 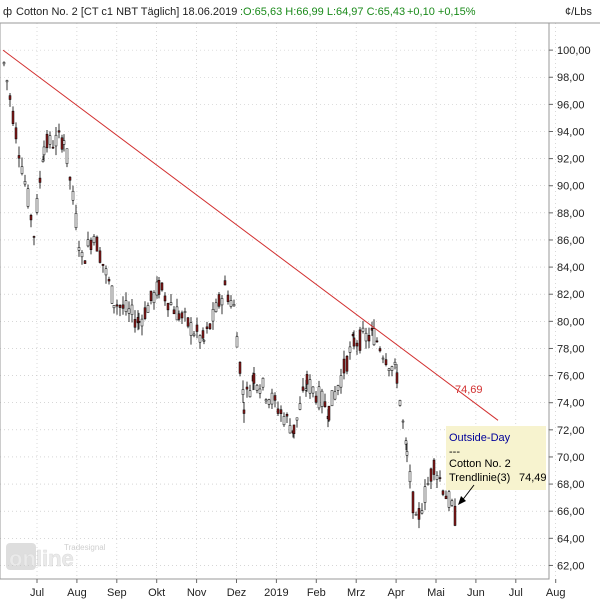 I want to click on y-tick-label: 66,00, so click(x=571, y=512).